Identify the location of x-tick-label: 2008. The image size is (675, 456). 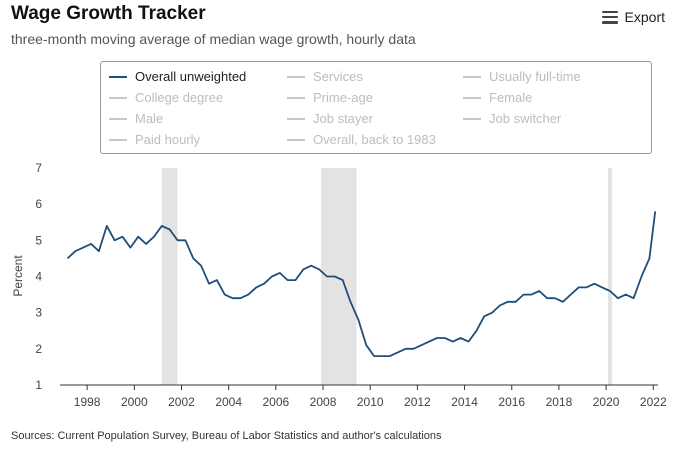
(323, 402).